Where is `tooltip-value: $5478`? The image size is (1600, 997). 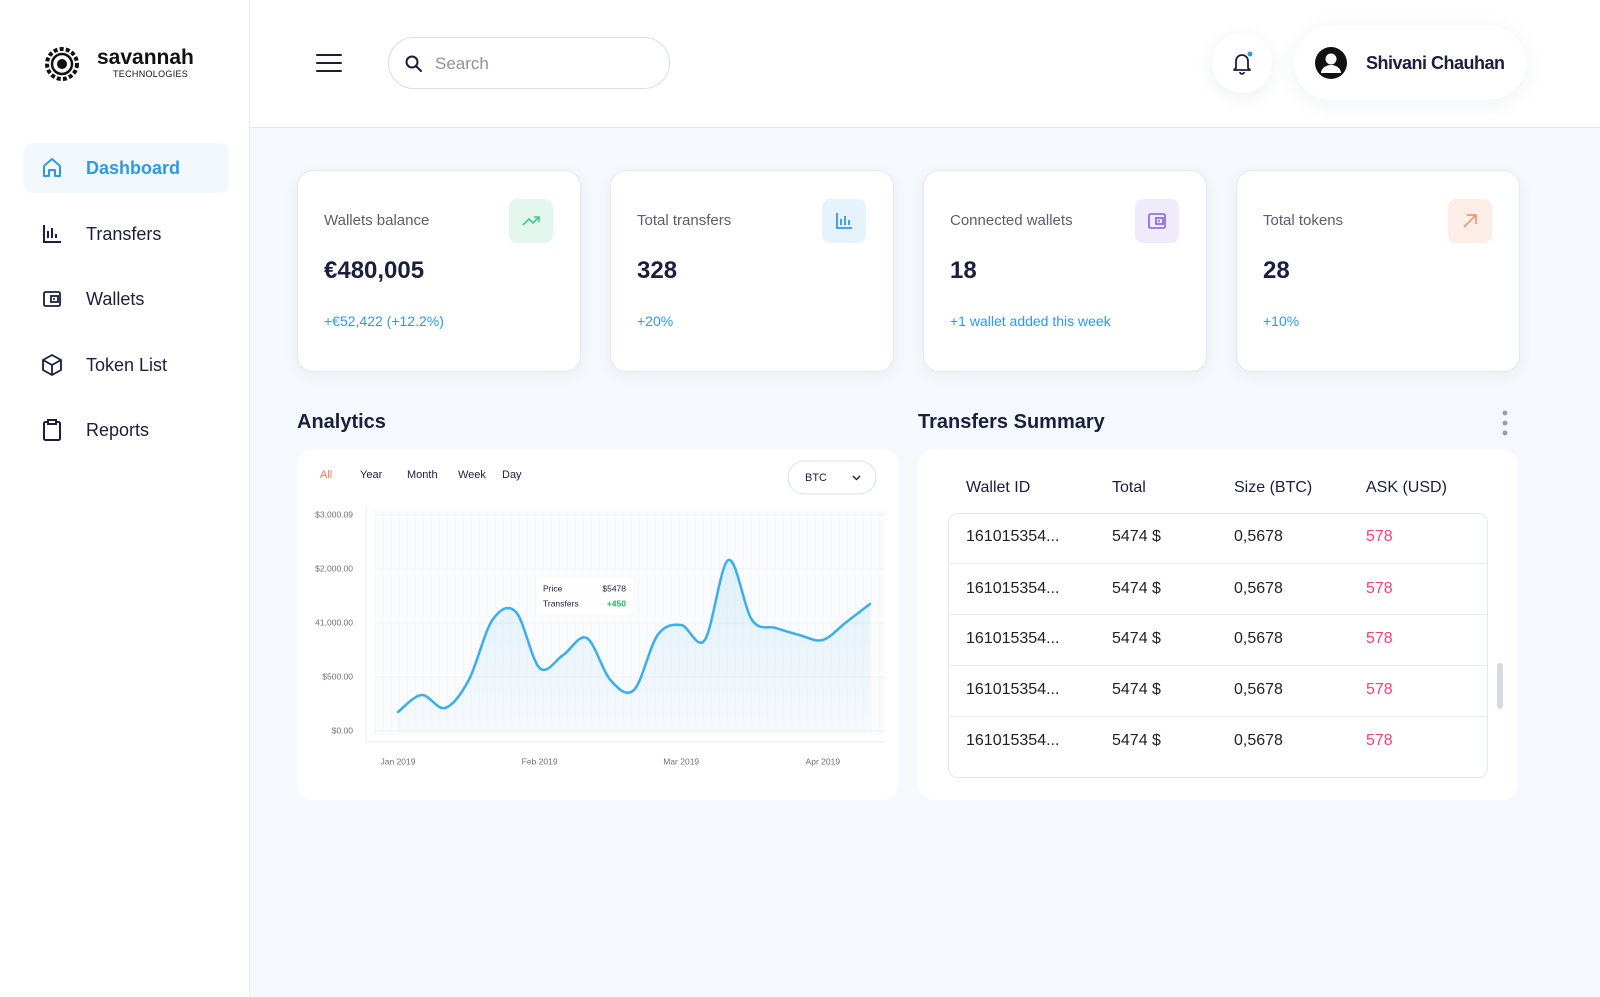
tooltip-value: $5478 is located at coordinates (614, 588).